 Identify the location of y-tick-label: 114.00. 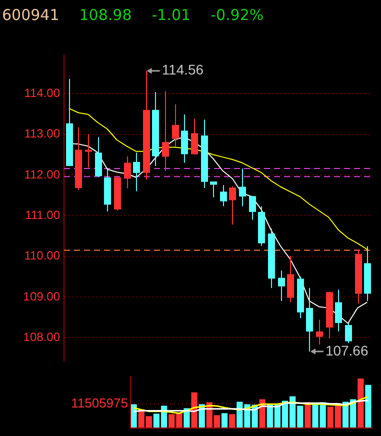
(42, 93).